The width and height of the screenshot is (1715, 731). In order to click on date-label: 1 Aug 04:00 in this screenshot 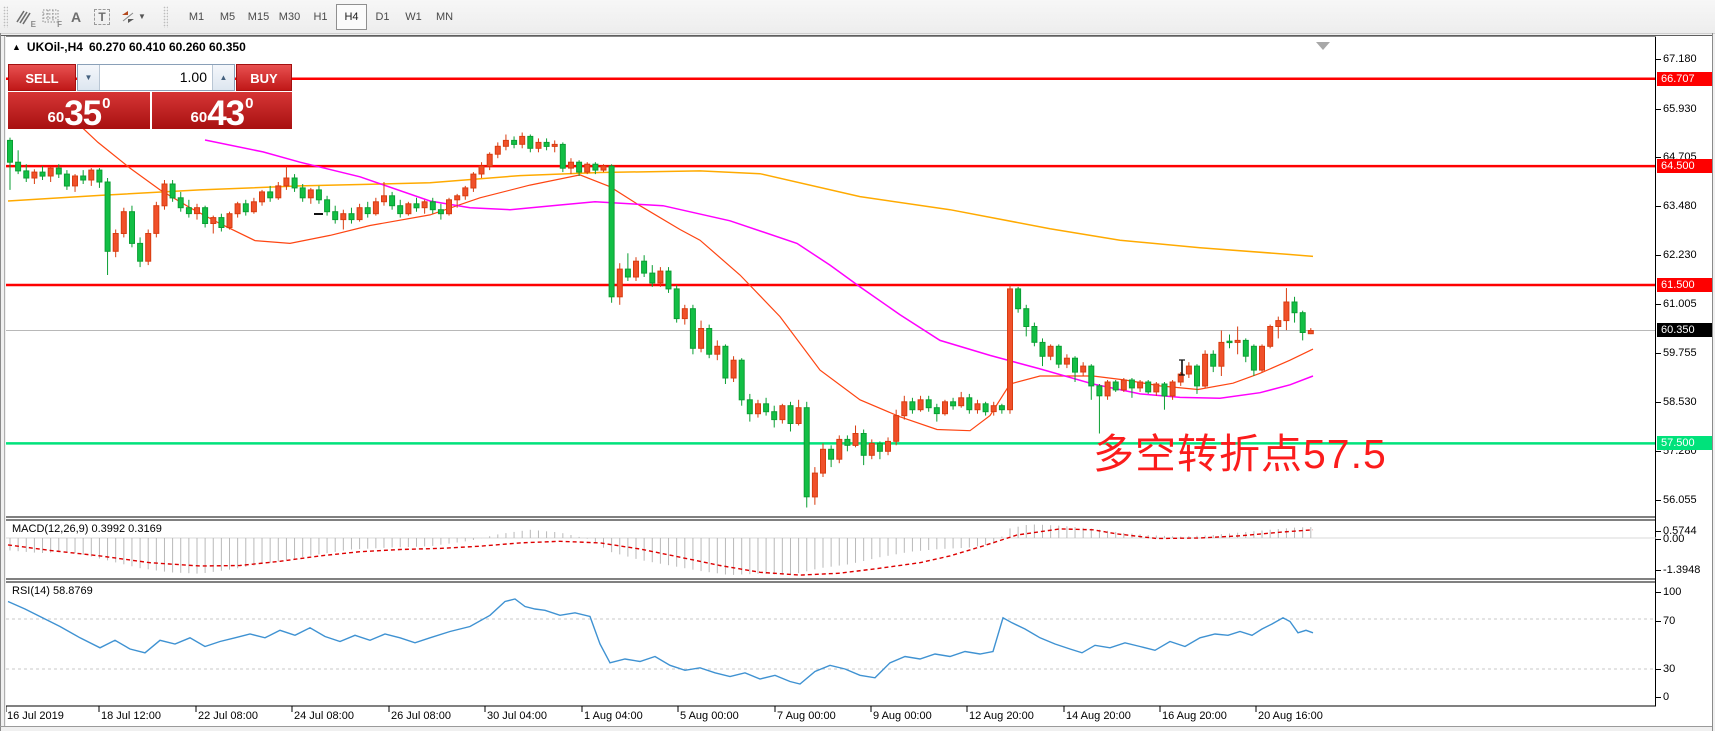, I will do `click(613, 716)`.